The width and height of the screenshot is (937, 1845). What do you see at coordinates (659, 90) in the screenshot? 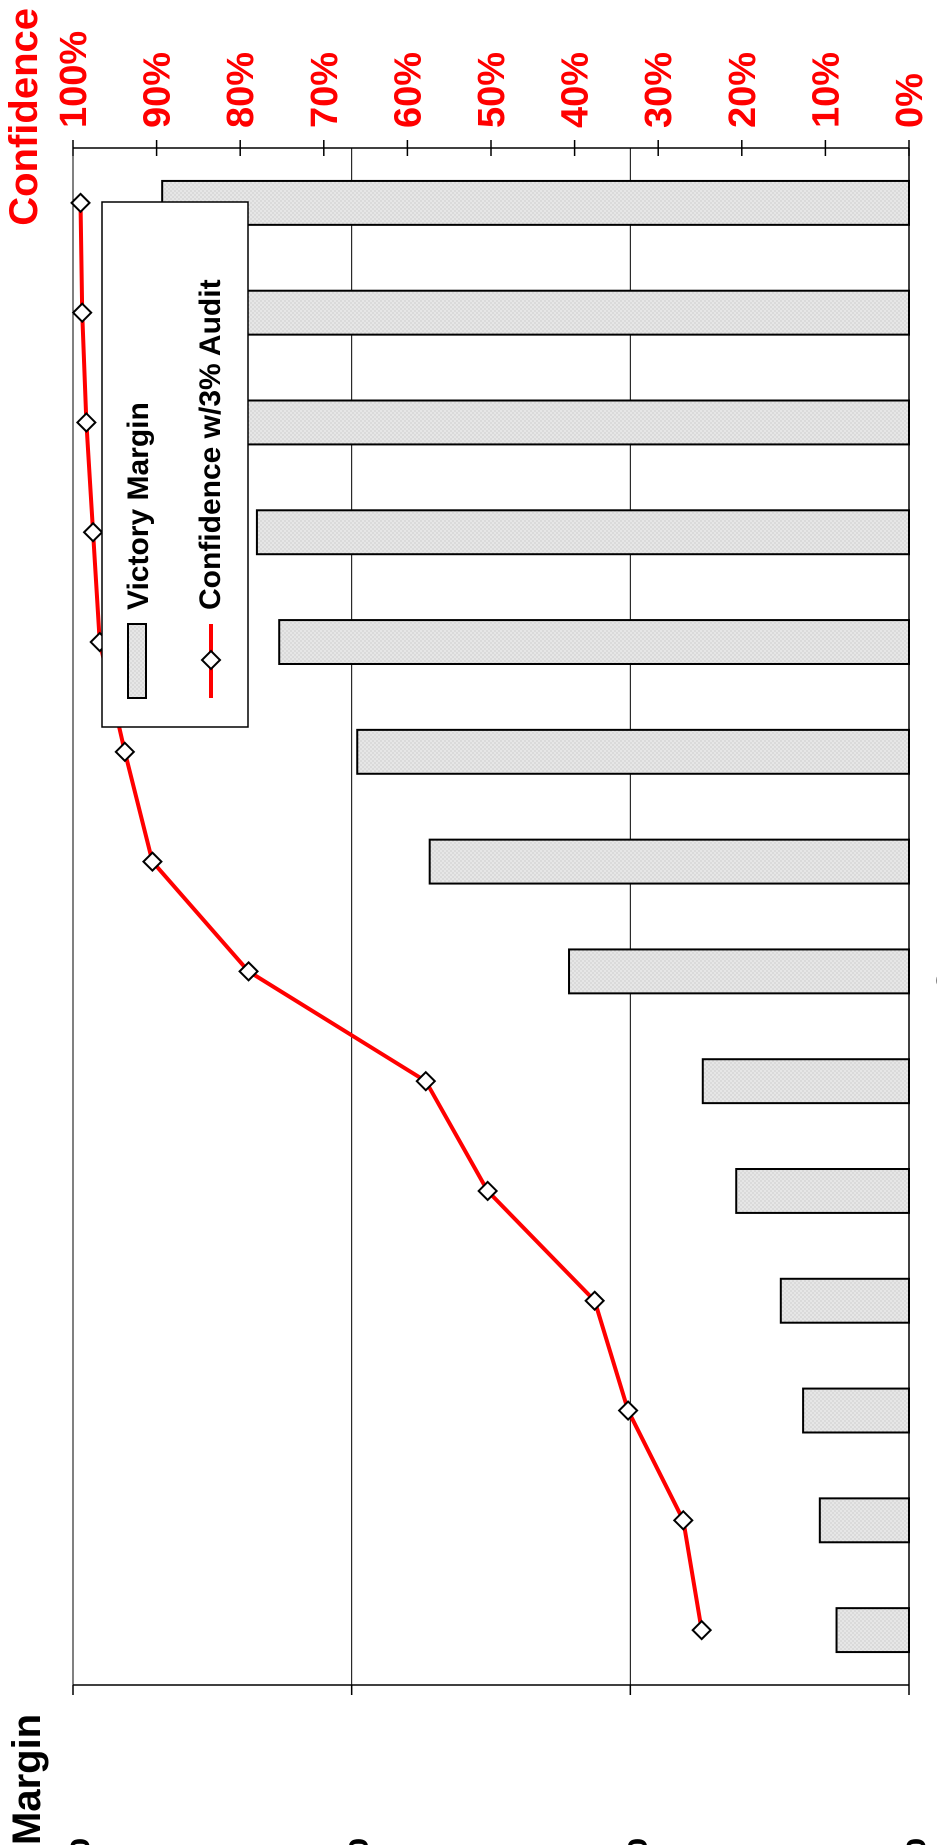
I see `secondary-tick-label: 30%` at bounding box center [659, 90].